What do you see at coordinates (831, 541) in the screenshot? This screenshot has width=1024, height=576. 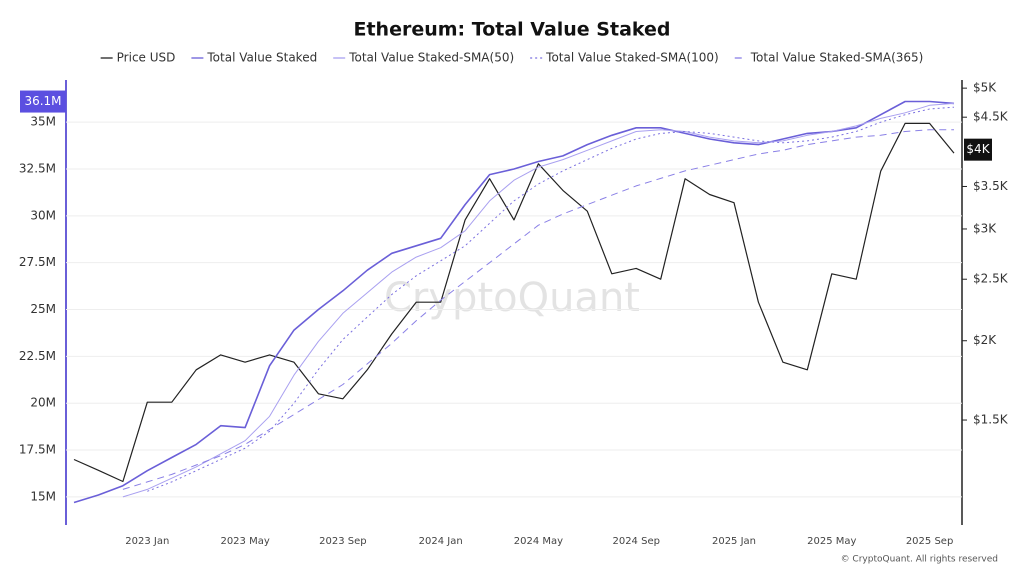 I see `x-tick-label: 2025 May` at bounding box center [831, 541].